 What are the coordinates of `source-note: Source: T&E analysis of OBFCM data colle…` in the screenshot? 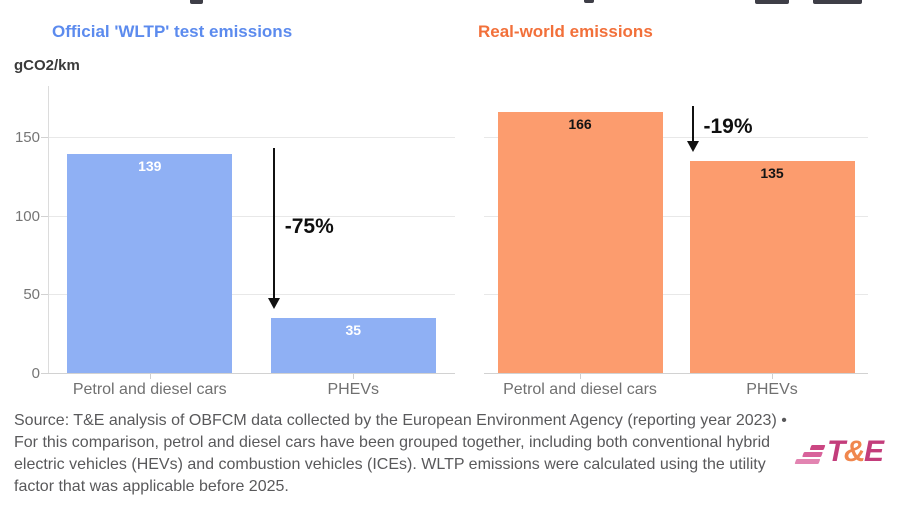 It's located at (400, 454).